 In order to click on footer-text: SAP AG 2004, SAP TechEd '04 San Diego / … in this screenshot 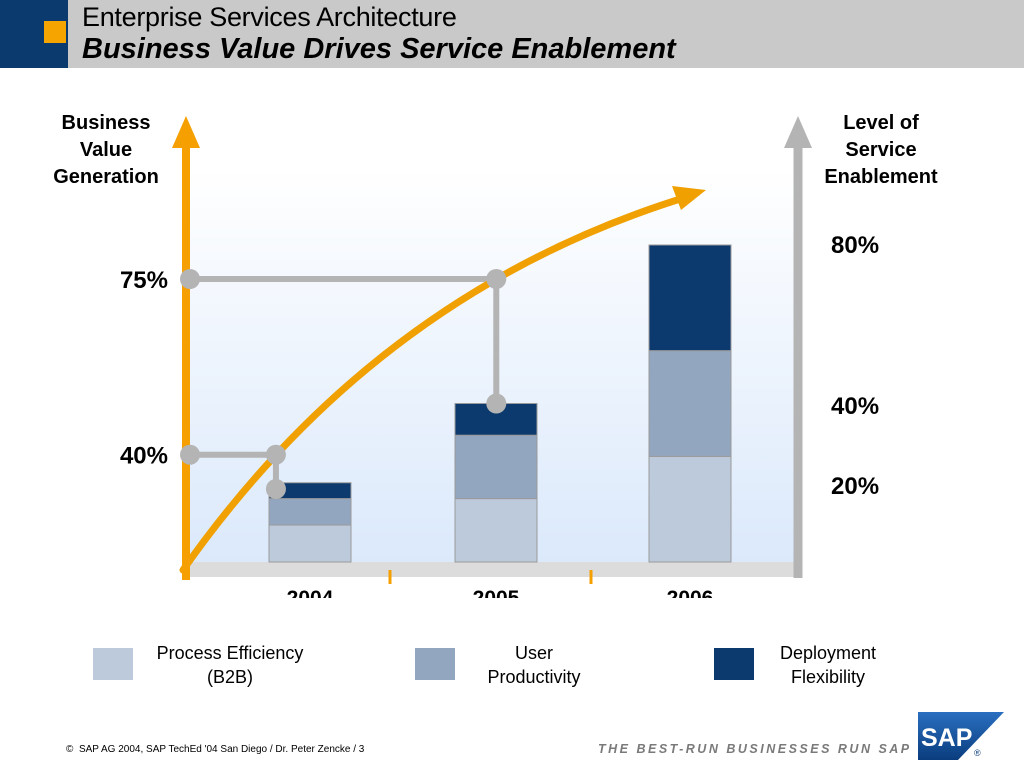, I will do `click(221, 749)`.